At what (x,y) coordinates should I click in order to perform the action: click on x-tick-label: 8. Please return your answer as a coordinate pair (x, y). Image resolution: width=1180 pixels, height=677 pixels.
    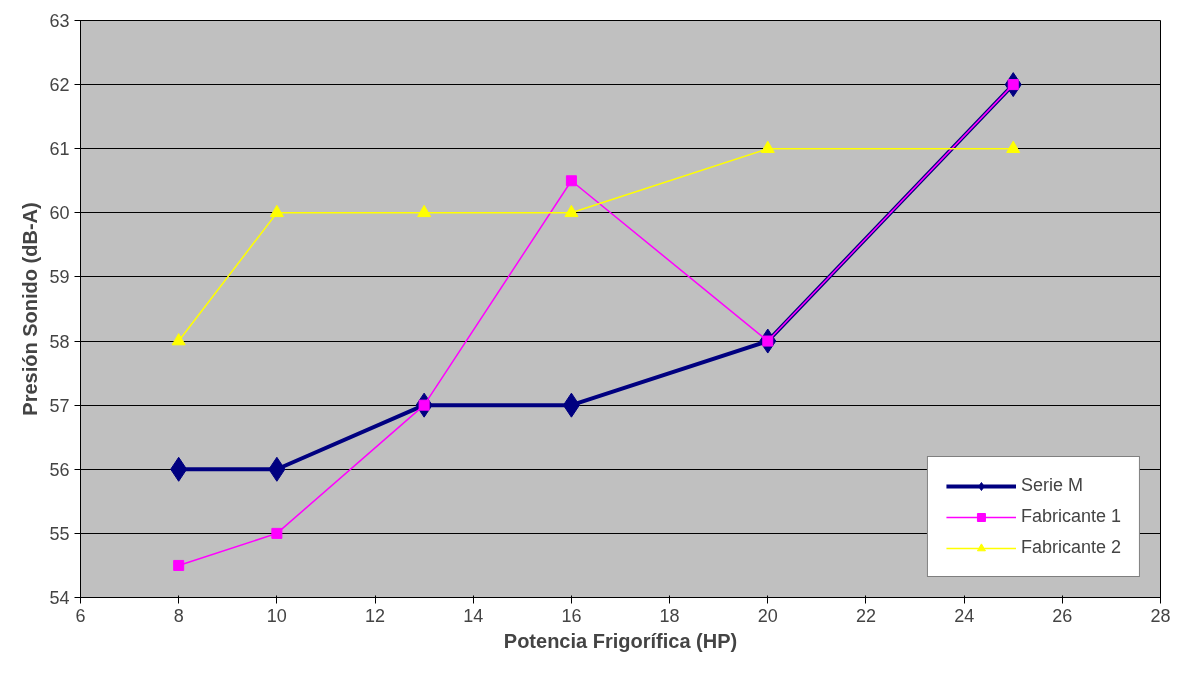
    Looking at the image, I should click on (178, 615).